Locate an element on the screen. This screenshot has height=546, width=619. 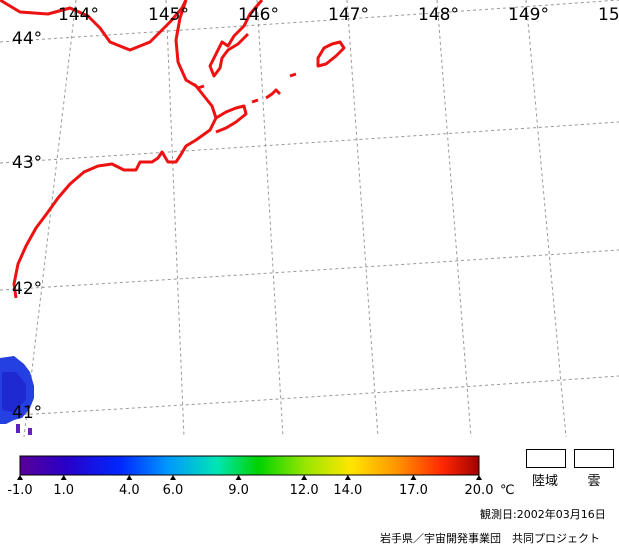
credit-text: 岩手県／宇宙開発事業団 共同プロジェクト is located at coordinates (490, 538).